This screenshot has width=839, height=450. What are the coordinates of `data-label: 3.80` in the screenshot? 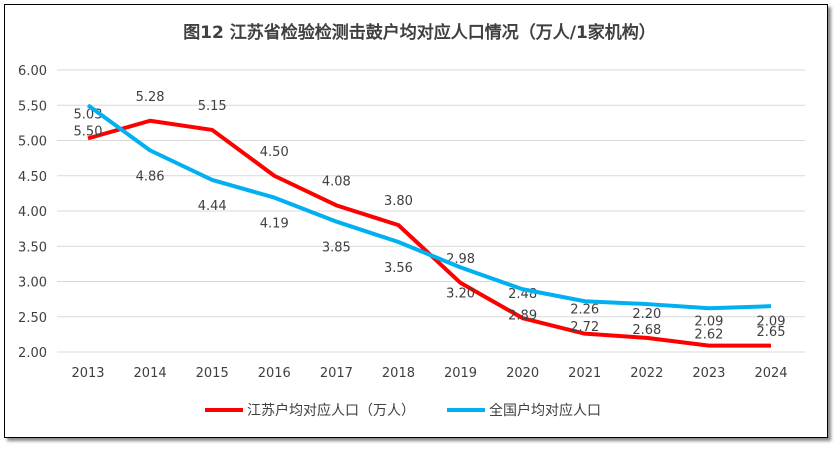 It's located at (398, 201).